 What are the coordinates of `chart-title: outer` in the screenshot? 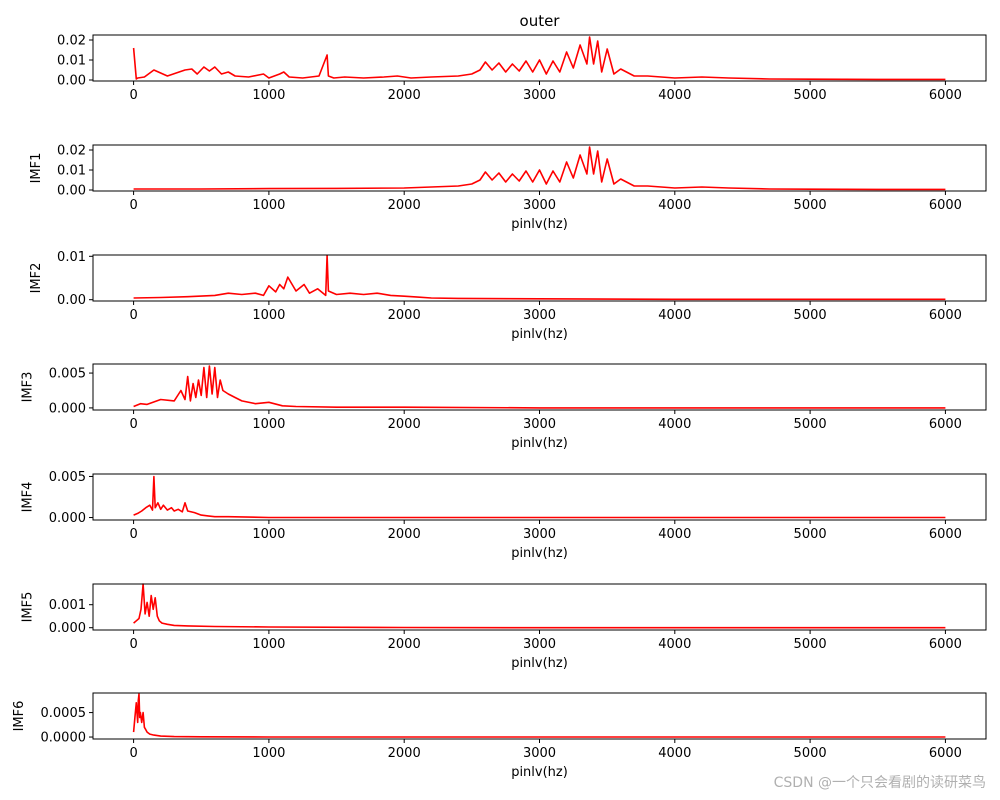 It's located at (540, 21).